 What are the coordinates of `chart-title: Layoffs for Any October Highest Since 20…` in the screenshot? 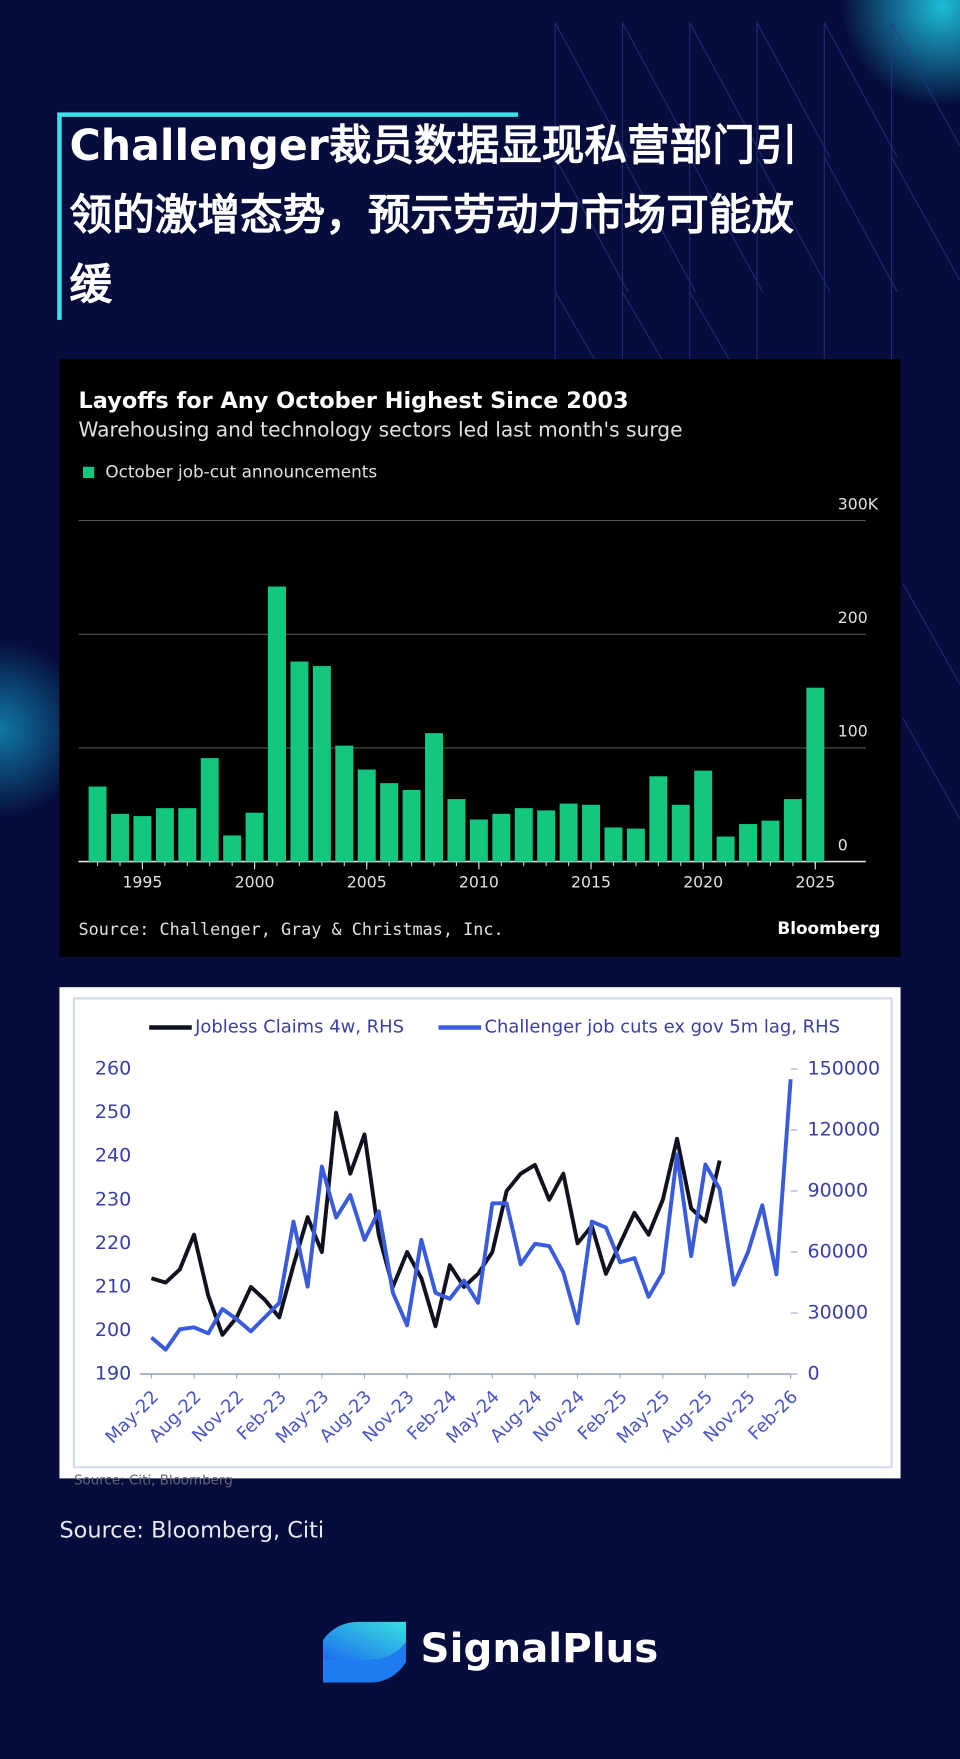 It's located at (354, 401).